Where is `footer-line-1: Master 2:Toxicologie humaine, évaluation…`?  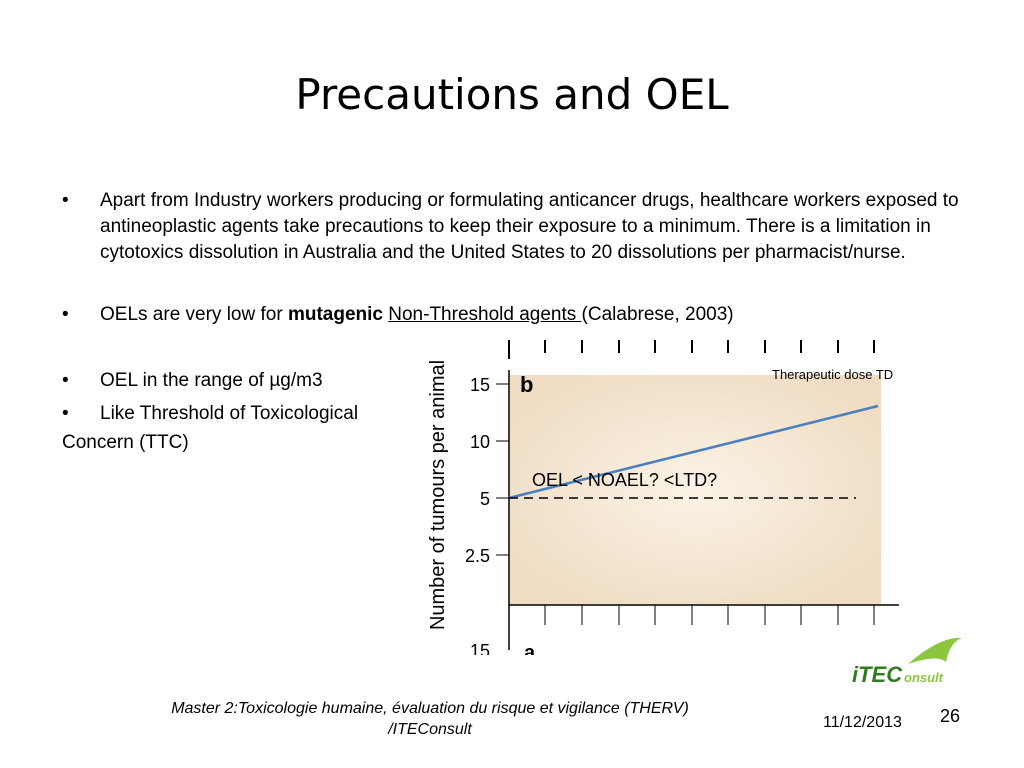 footer-line-1: Master 2:Toxicologie humaine, évaluation… is located at coordinates (430, 708).